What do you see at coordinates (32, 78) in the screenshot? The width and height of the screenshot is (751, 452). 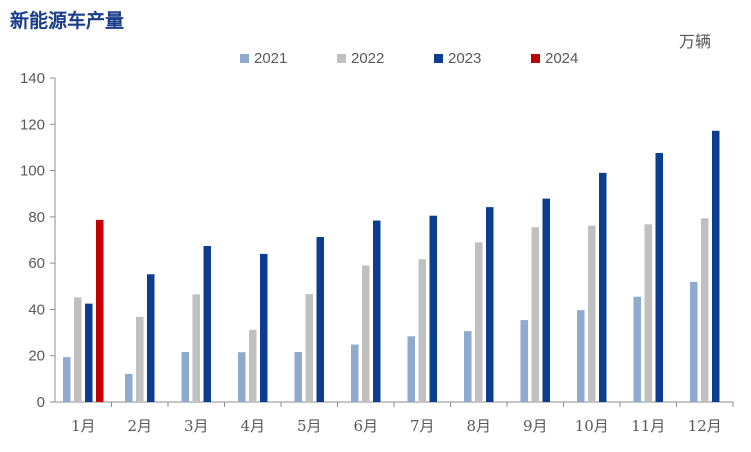 I see `y-tick-label: 140` at bounding box center [32, 78].